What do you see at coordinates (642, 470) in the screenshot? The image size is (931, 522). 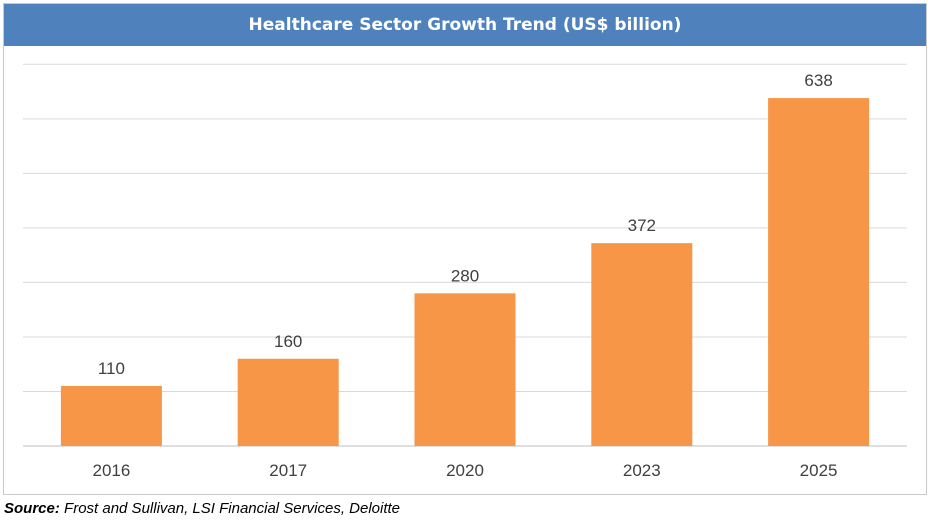 I see `x-tick-label: 2023` at bounding box center [642, 470].